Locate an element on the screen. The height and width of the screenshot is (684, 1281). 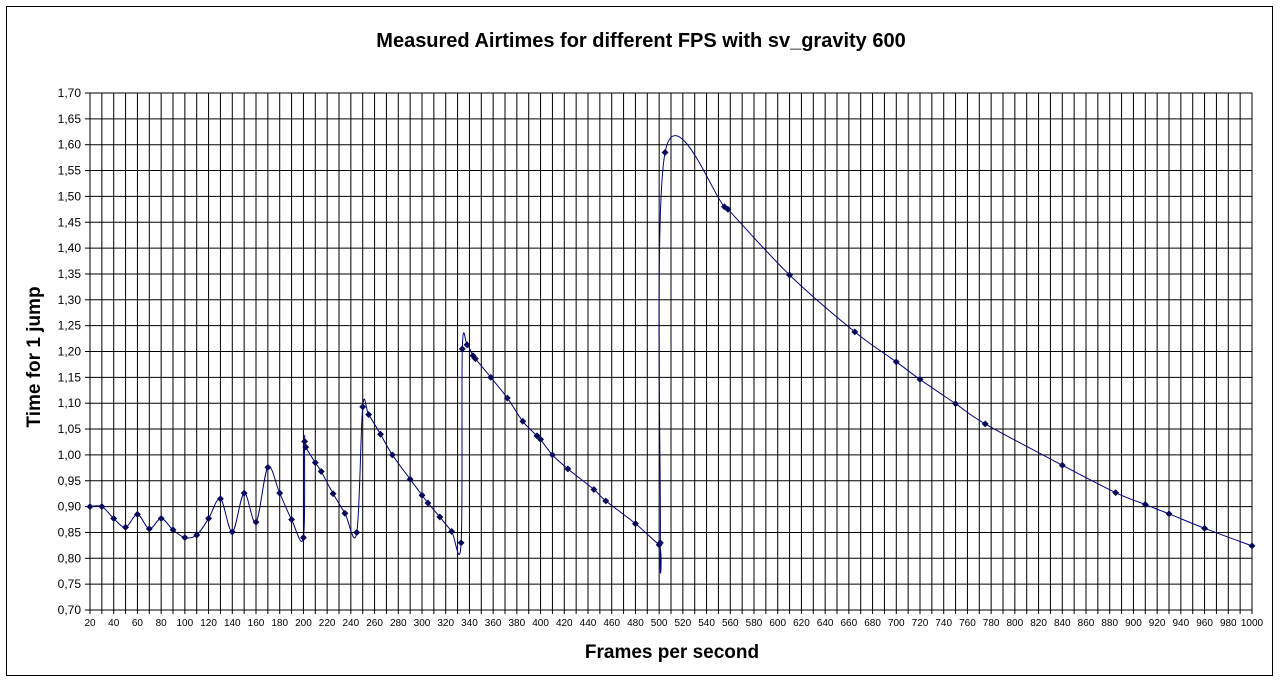
y-tick-label: 1,65 is located at coordinates (70, 119).